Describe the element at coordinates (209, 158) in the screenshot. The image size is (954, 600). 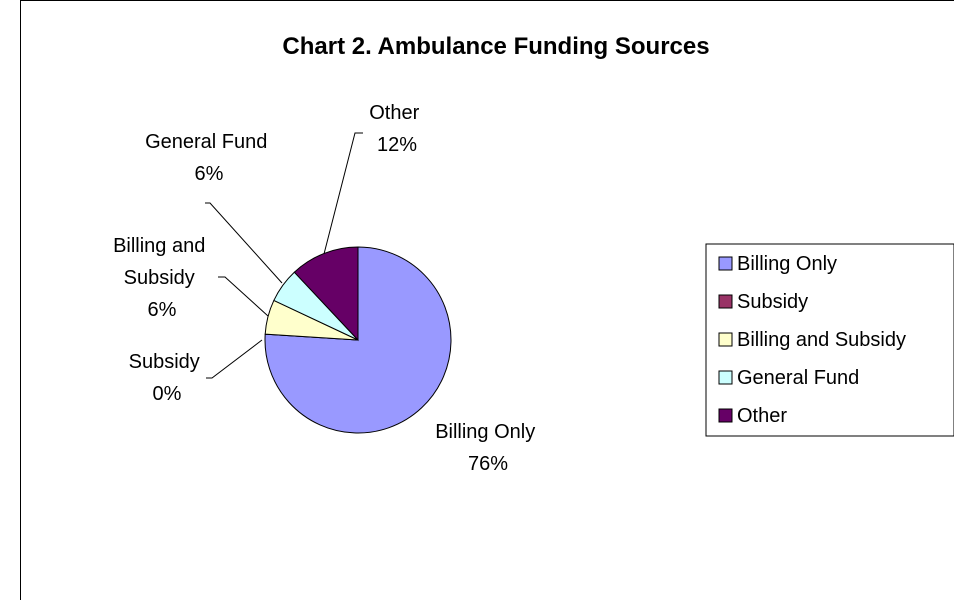
I see `slice-label-general-fund: General Fund 6%` at that location.